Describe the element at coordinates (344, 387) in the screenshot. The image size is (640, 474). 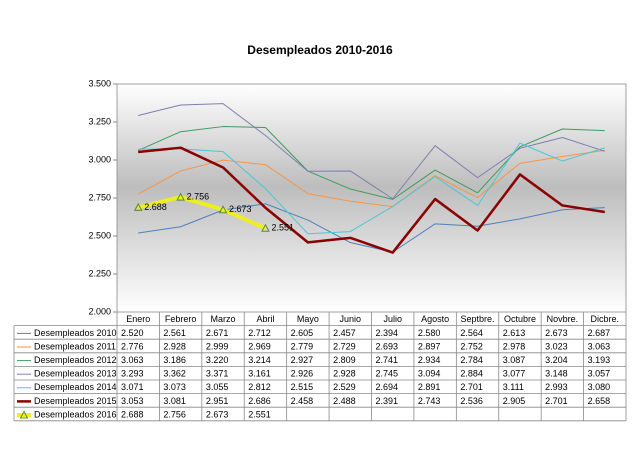
I see `table-value: 2.529` at that location.